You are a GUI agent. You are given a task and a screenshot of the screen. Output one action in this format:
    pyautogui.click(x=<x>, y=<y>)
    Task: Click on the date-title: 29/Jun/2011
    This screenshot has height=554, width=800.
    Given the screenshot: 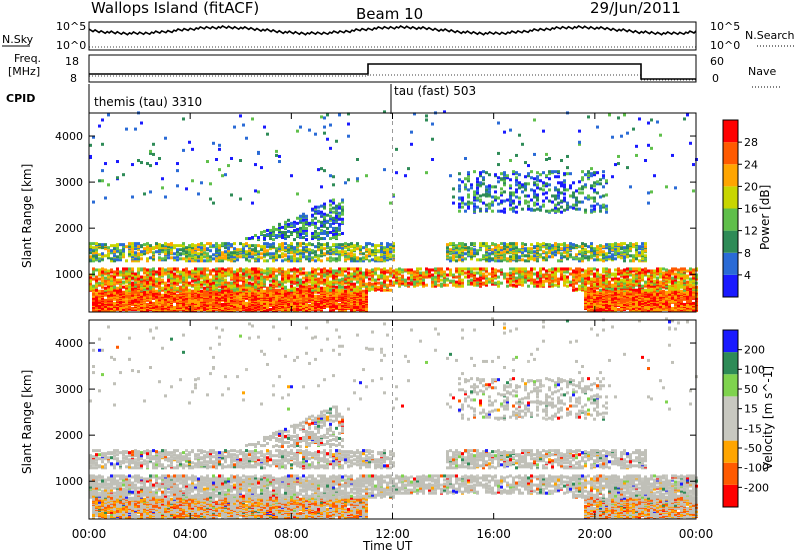 What is the action you would take?
    pyautogui.click(x=635, y=8)
    